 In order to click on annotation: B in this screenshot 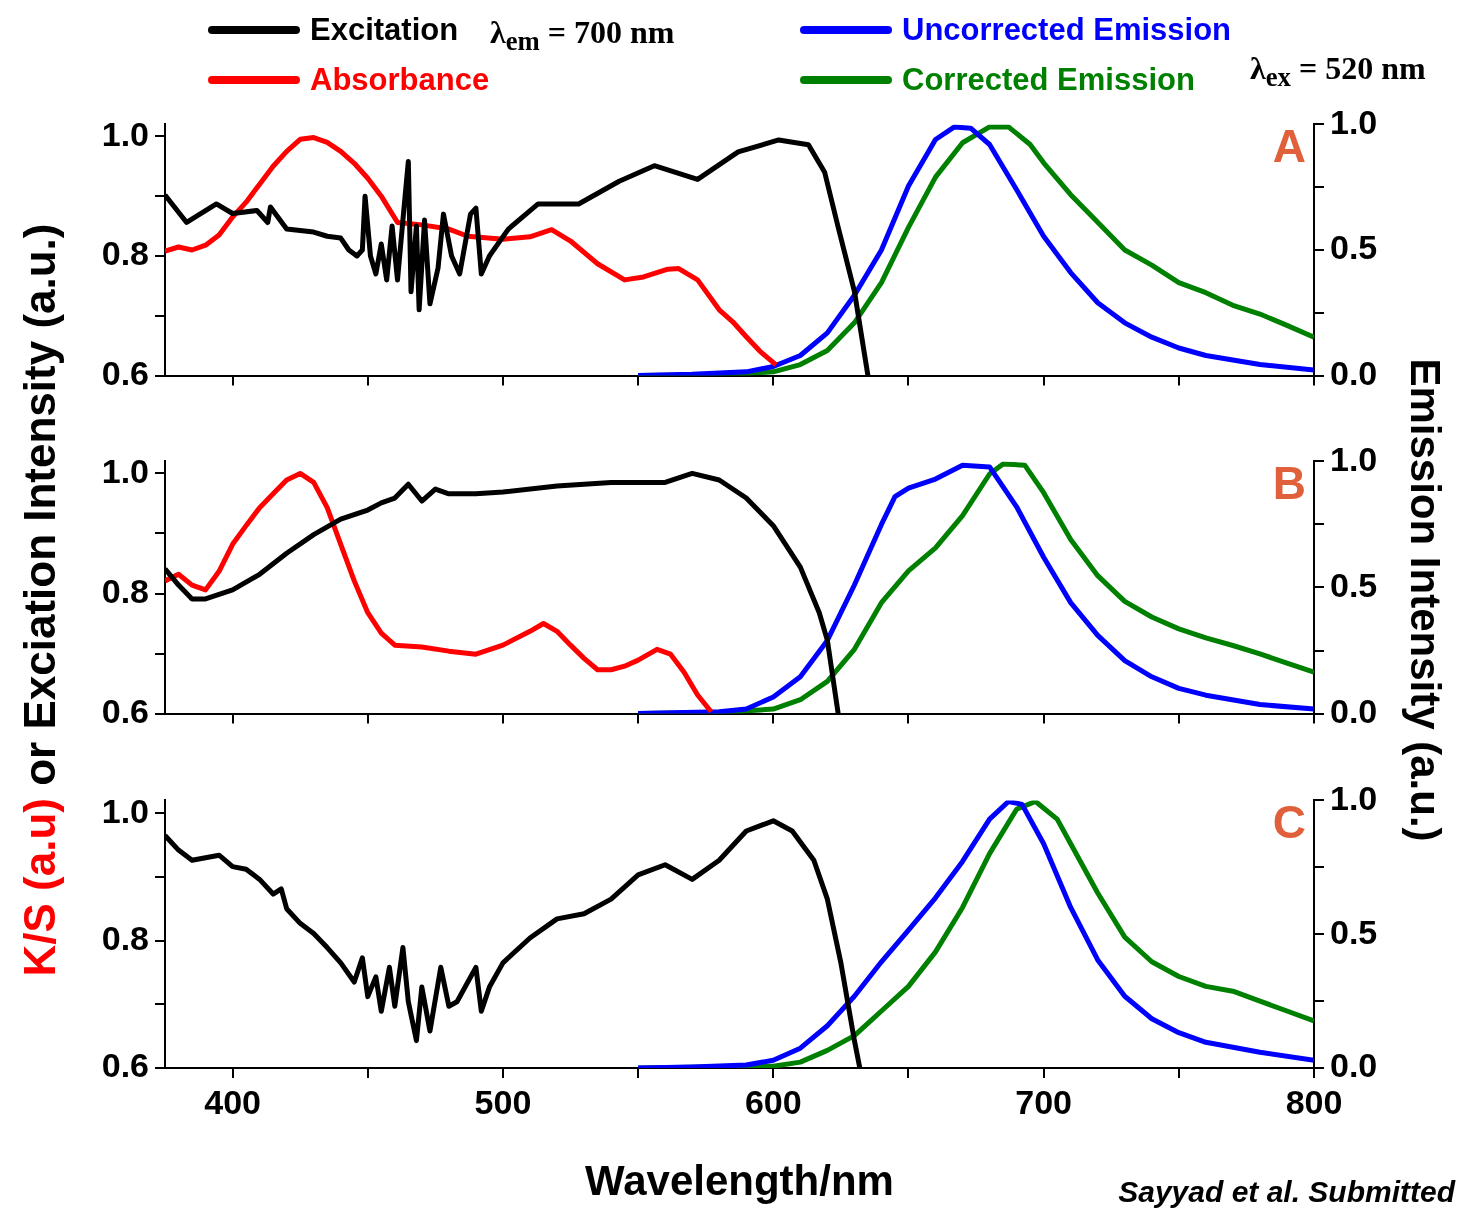, I will do `click(1289, 483)`.